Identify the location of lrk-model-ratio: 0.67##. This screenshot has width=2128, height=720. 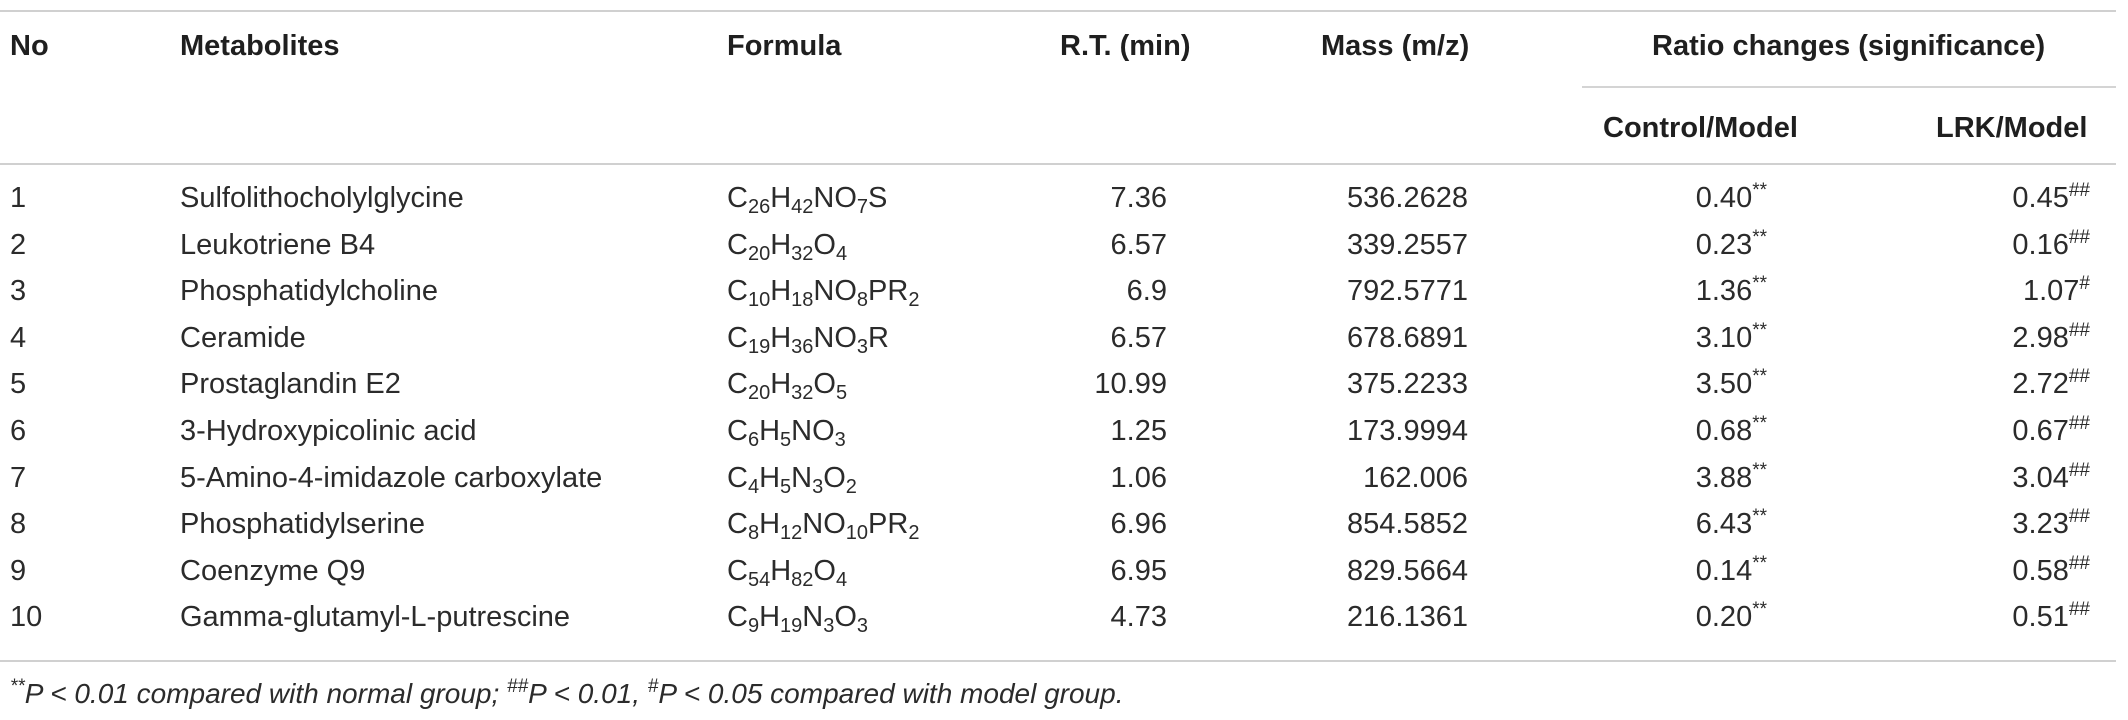
(2051, 430).